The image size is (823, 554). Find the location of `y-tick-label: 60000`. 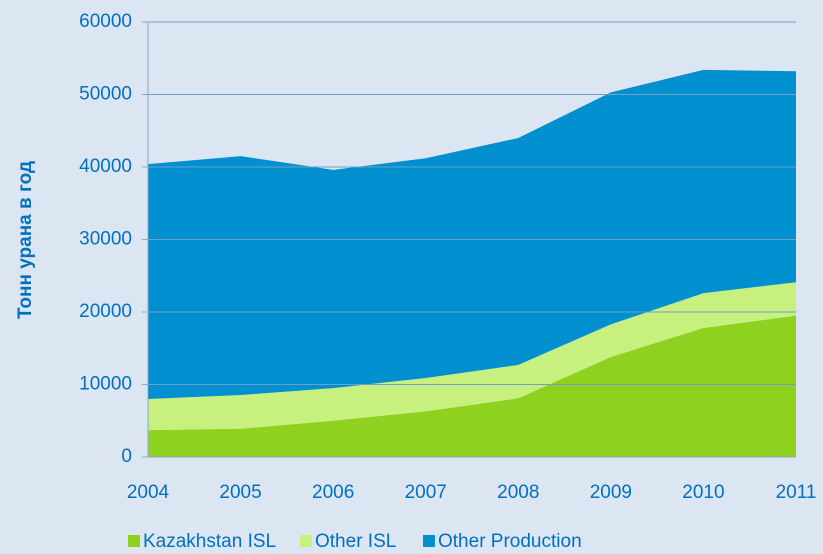

y-tick-label: 60000 is located at coordinates (105, 21).